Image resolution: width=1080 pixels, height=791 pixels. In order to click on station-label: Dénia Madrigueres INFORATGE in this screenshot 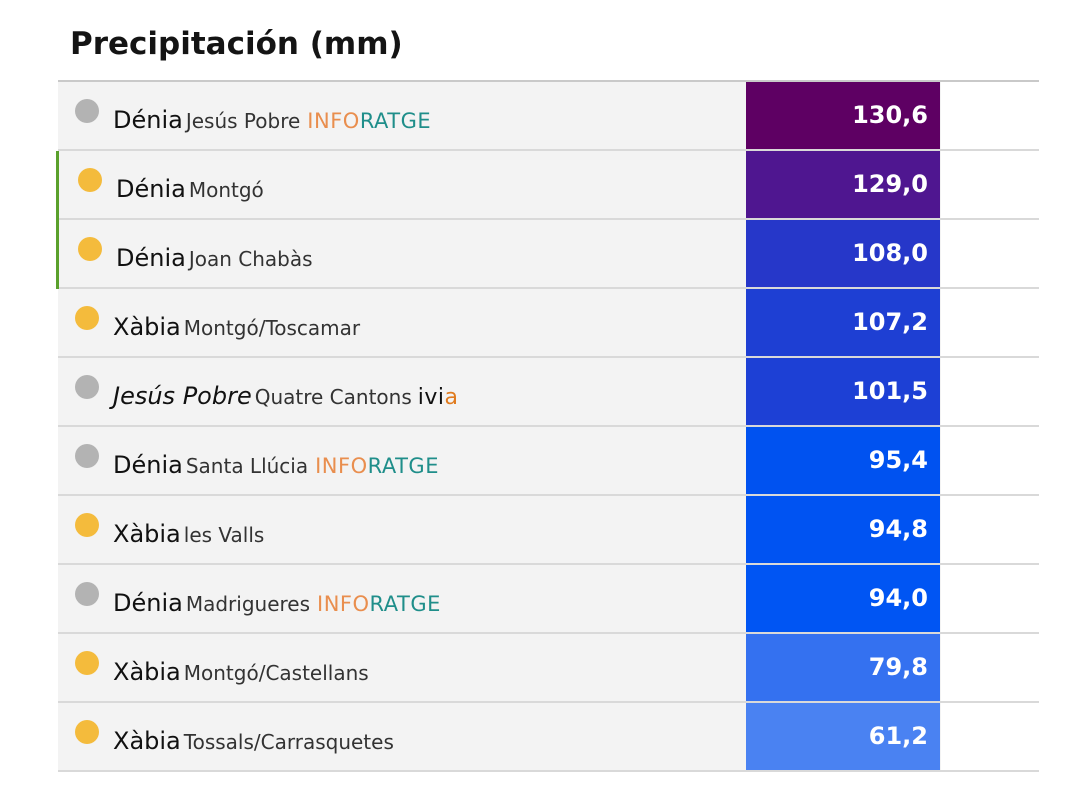, I will do `click(277, 605)`.